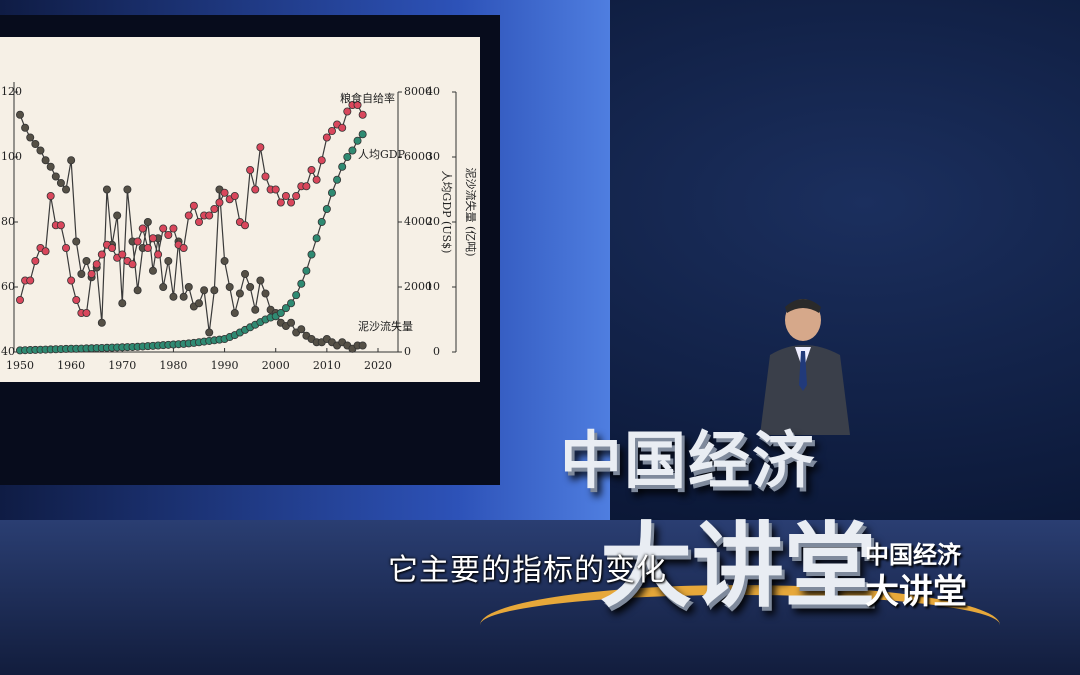 This screenshot has height=675, width=1080. What do you see at coordinates (225, 365) in the screenshot?
I see `x-tick-label: 1990` at bounding box center [225, 365].